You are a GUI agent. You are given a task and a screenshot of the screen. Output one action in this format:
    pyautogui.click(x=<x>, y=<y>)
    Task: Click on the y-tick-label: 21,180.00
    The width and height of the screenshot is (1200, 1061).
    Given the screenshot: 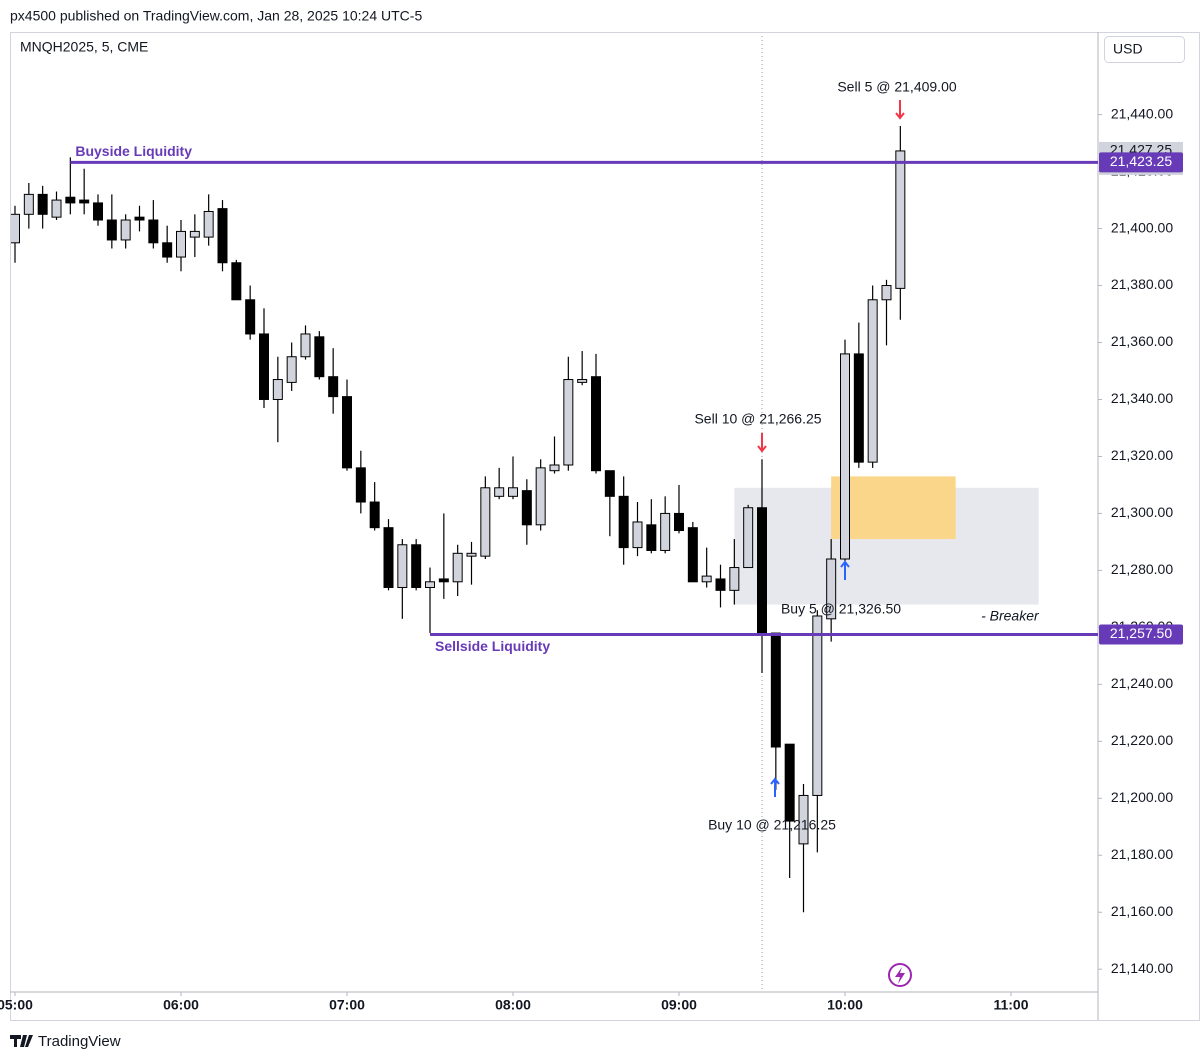 What is the action you would take?
    pyautogui.click(x=1142, y=854)
    